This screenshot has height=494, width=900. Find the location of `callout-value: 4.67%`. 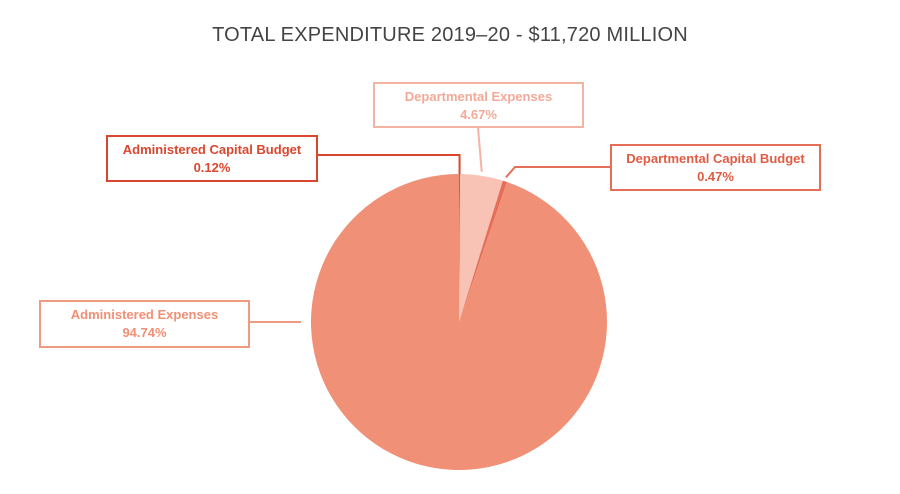

callout-value: 4.67% is located at coordinates (478, 114).